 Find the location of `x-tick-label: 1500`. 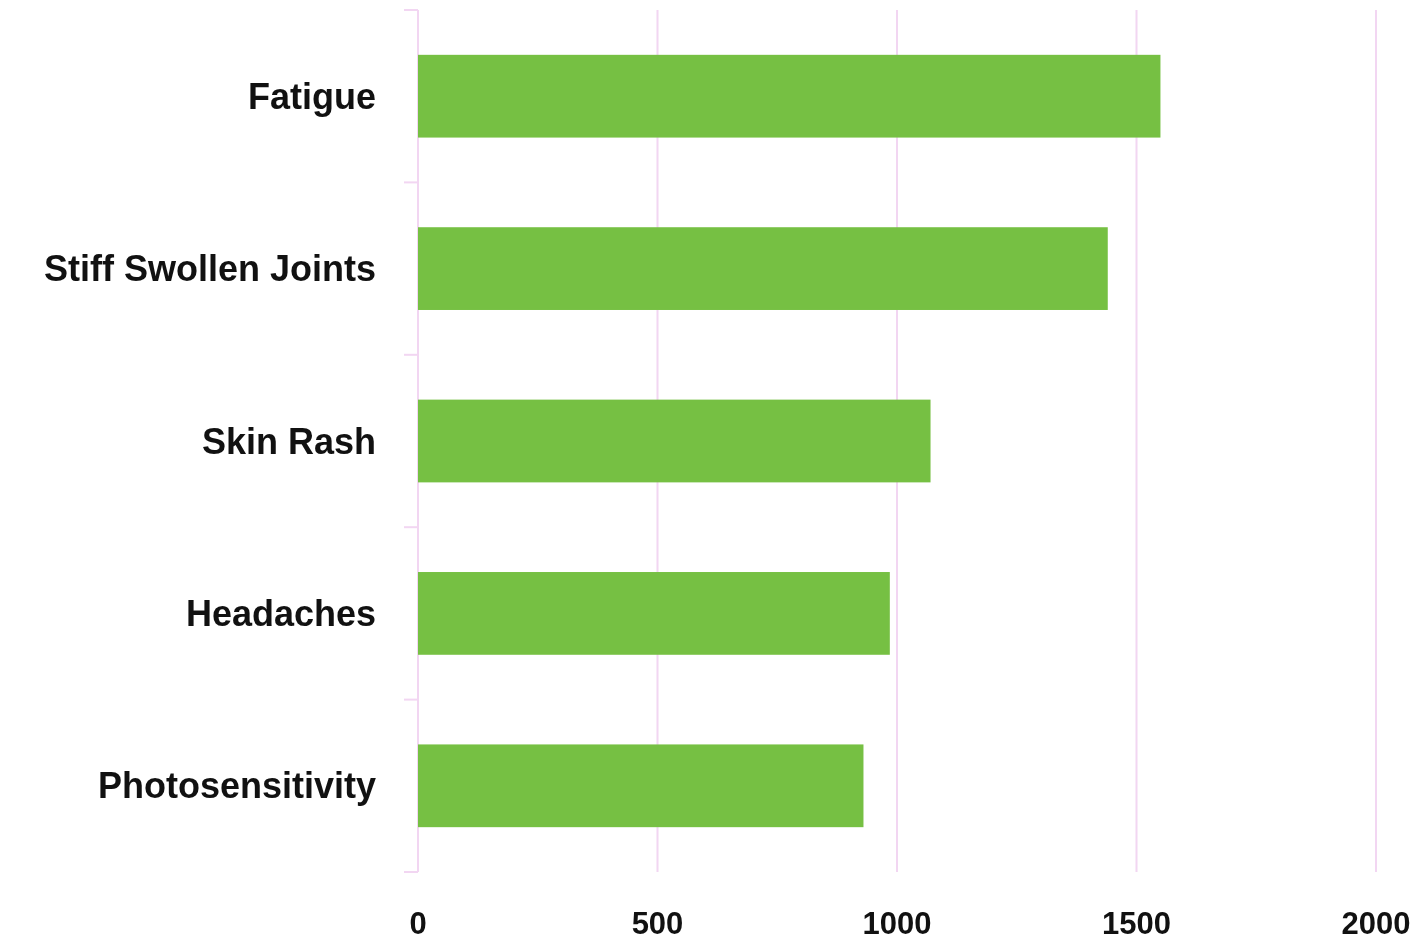

x-tick-label: 1500 is located at coordinates (1136, 923).